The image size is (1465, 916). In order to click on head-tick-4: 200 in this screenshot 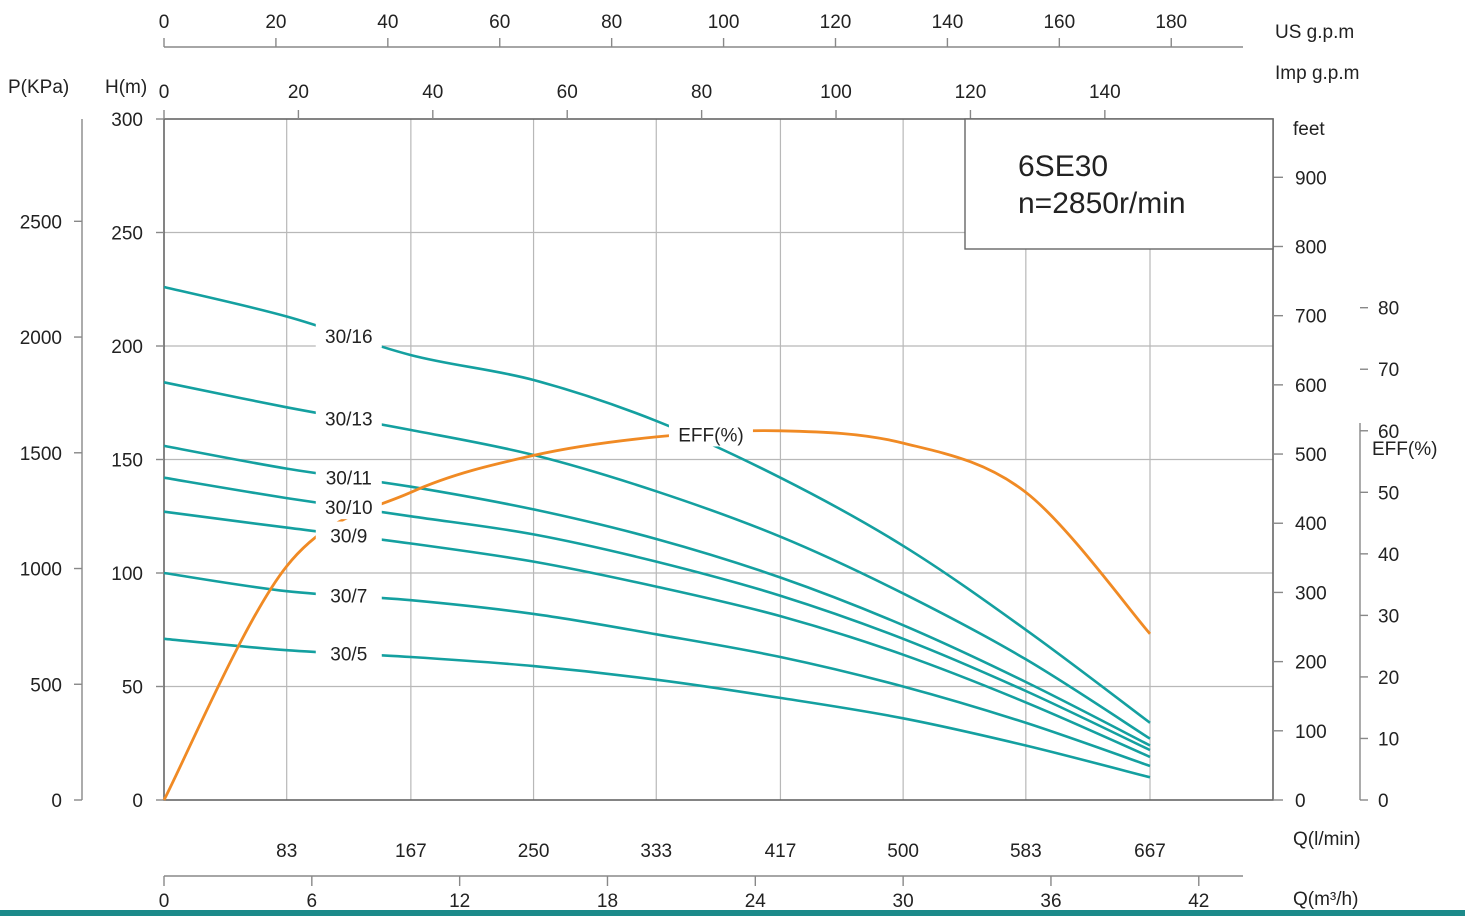, I will do `click(127, 347)`.